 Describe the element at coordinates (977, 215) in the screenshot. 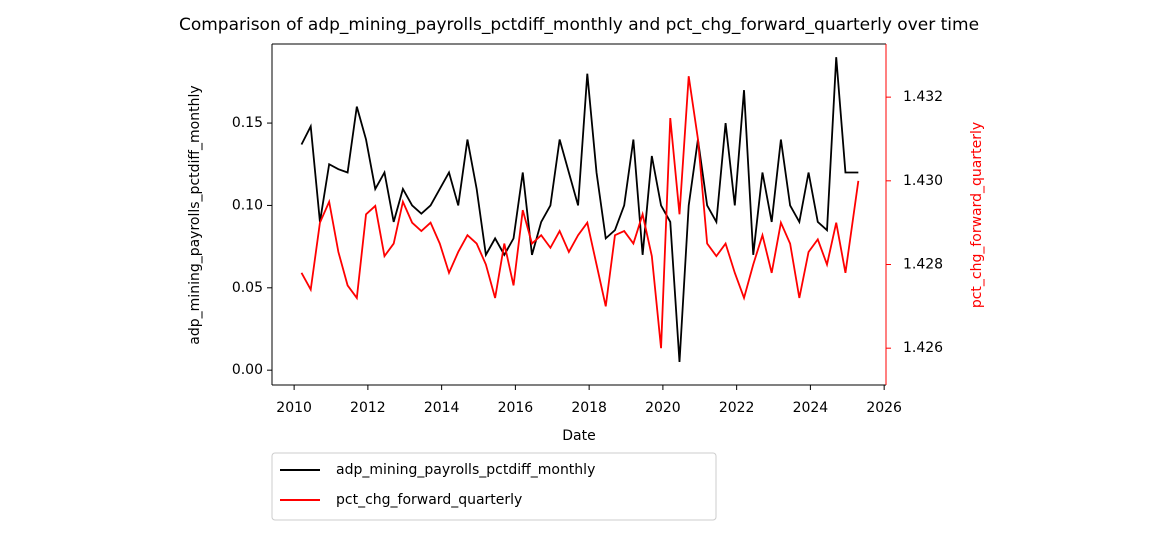

I see `y2-axis-label: pct_chg_forward_quarterly` at that location.